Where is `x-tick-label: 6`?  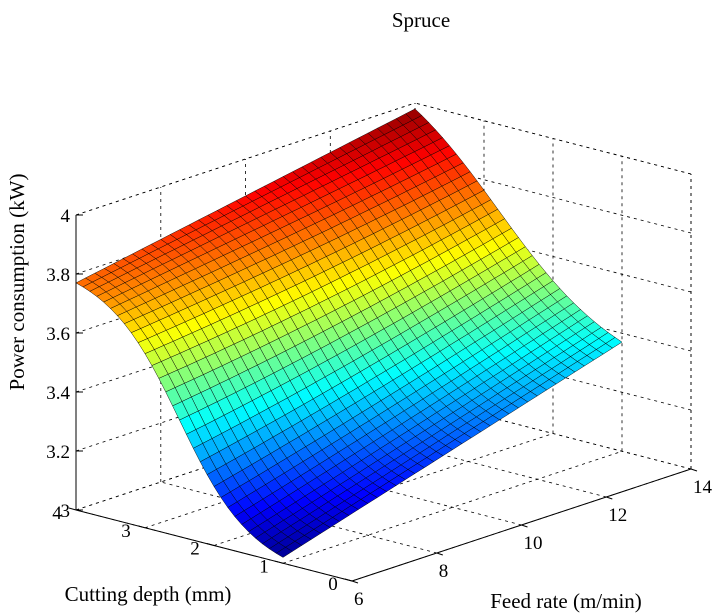 x-tick-label: 6 is located at coordinates (359, 599).